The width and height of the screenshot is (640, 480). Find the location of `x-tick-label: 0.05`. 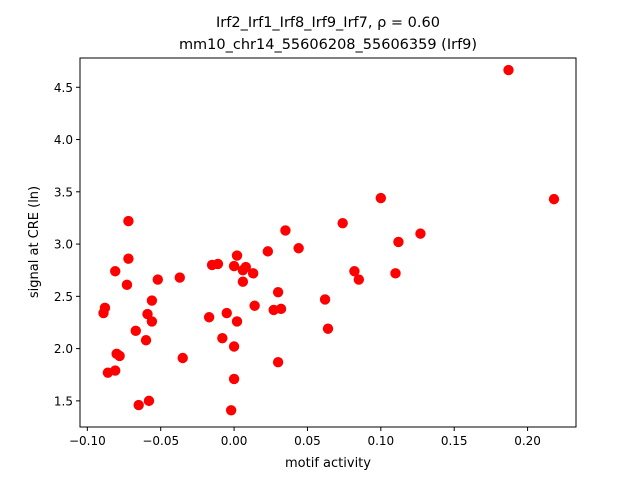

x-tick-label: 0.05 is located at coordinates (307, 441).